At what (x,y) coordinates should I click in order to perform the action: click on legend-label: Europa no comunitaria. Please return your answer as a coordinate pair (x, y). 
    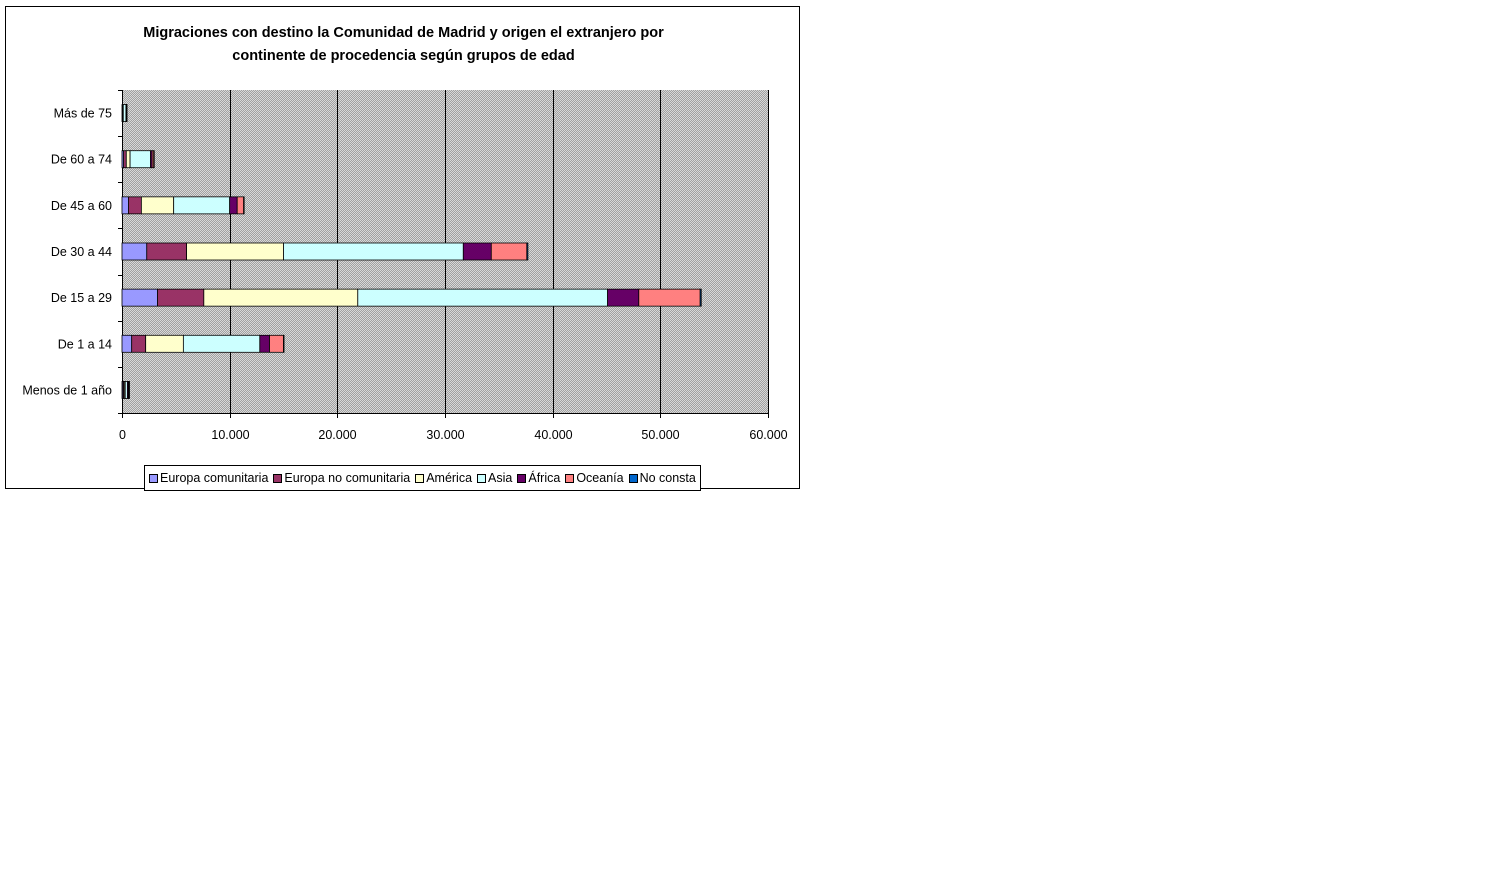
    Looking at the image, I should click on (347, 478).